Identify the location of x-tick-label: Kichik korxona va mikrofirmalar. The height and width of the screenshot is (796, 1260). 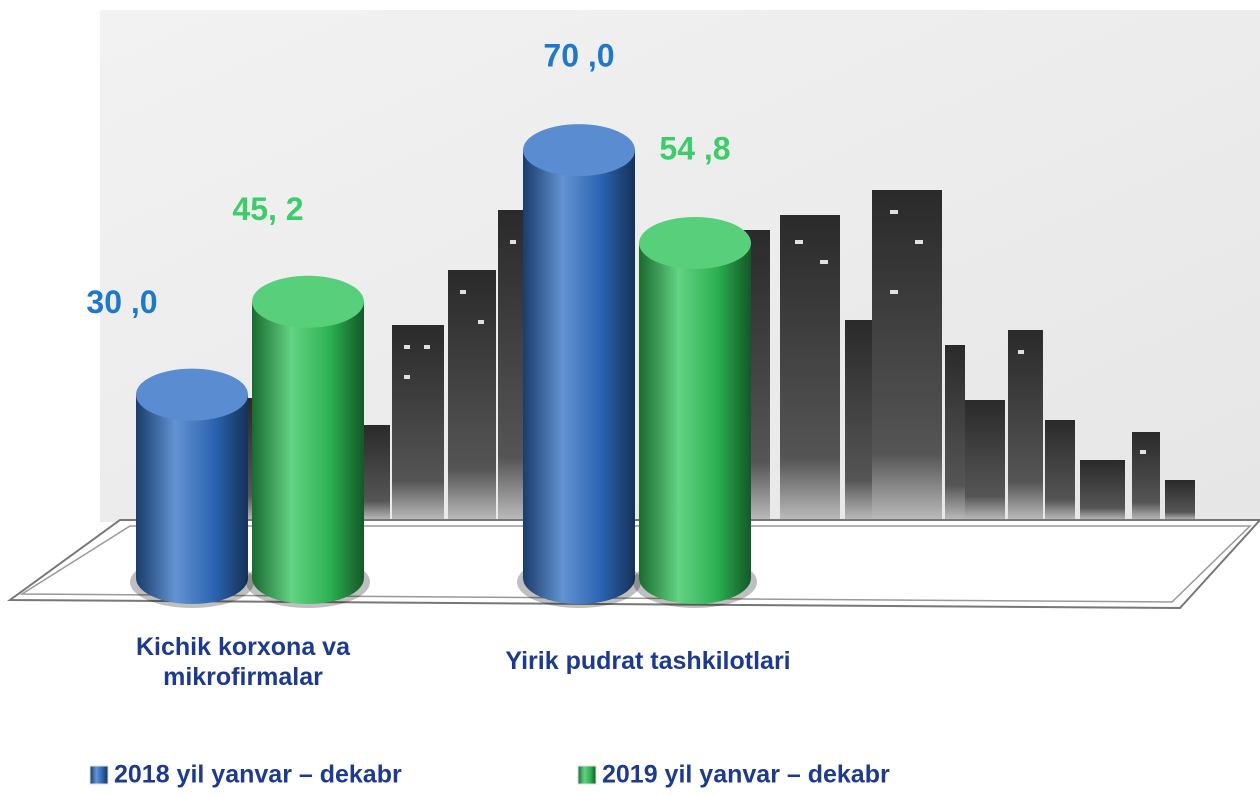
(243, 662).